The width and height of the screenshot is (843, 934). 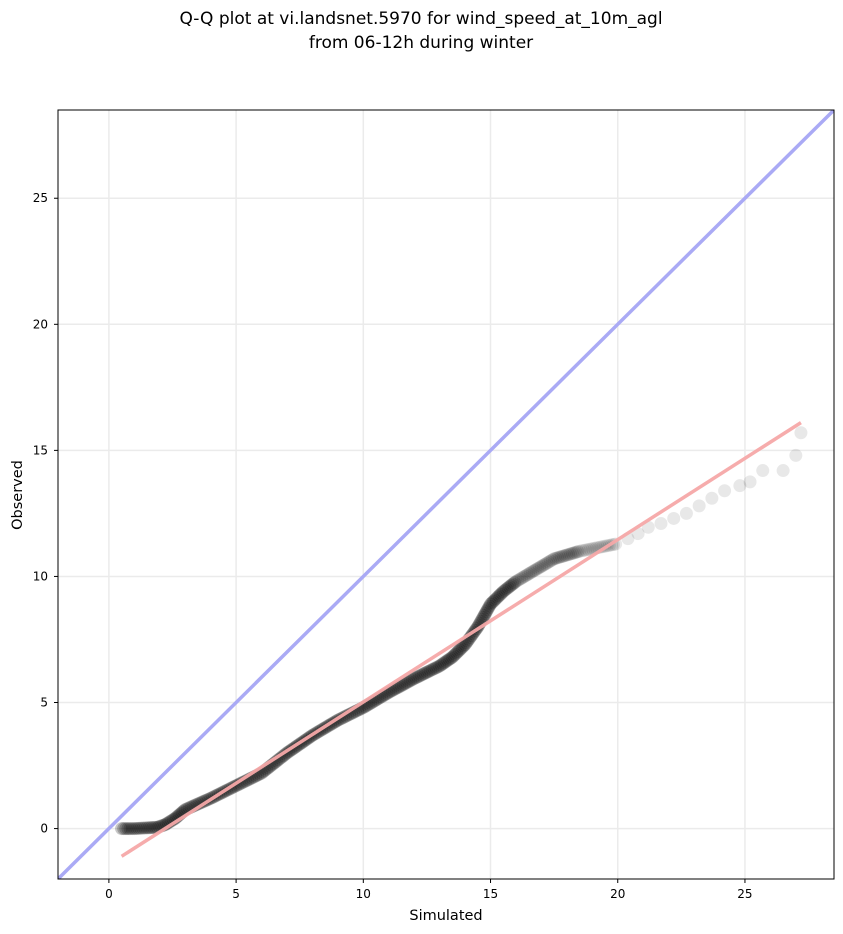 What do you see at coordinates (421, 43) in the screenshot?
I see `chart-title-line-2: from 06-12h during winter` at bounding box center [421, 43].